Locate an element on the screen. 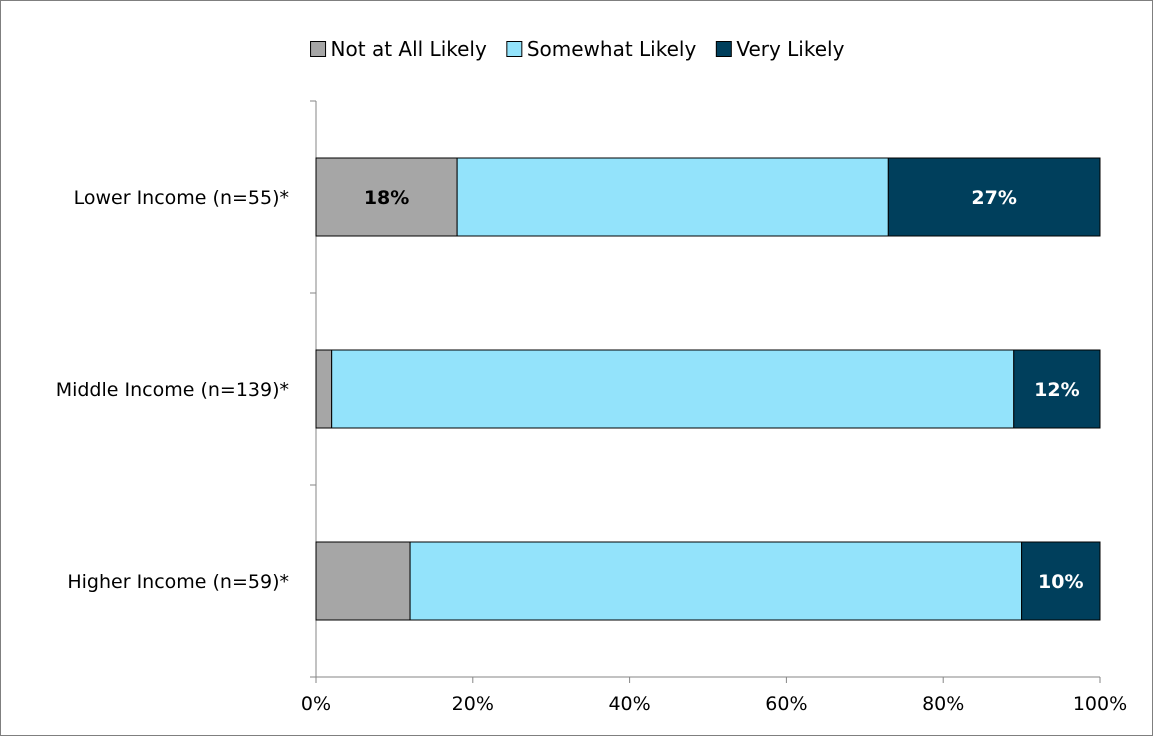 The width and height of the screenshot is (1153, 741). legend-swatch-somewhat-likely is located at coordinates (514, 49).